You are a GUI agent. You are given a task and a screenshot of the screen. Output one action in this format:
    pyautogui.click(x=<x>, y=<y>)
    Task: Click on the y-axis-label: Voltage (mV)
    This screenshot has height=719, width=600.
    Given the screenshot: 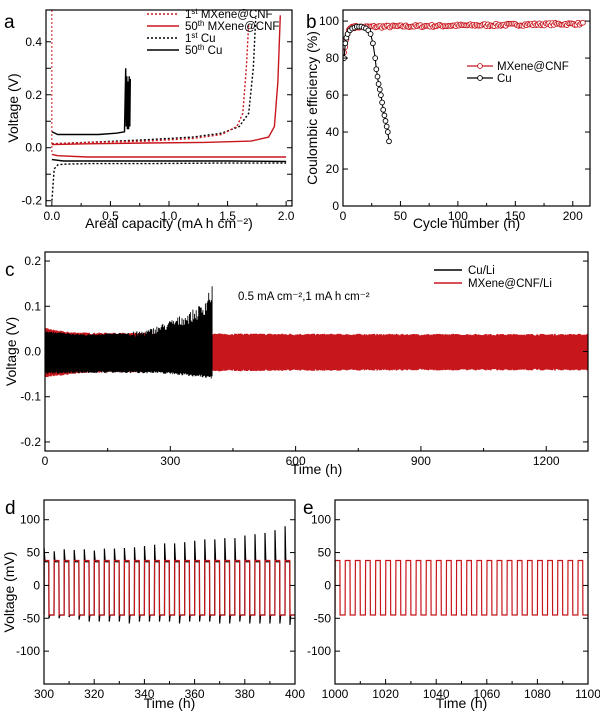 What is the action you would take?
    pyautogui.click(x=9, y=592)
    